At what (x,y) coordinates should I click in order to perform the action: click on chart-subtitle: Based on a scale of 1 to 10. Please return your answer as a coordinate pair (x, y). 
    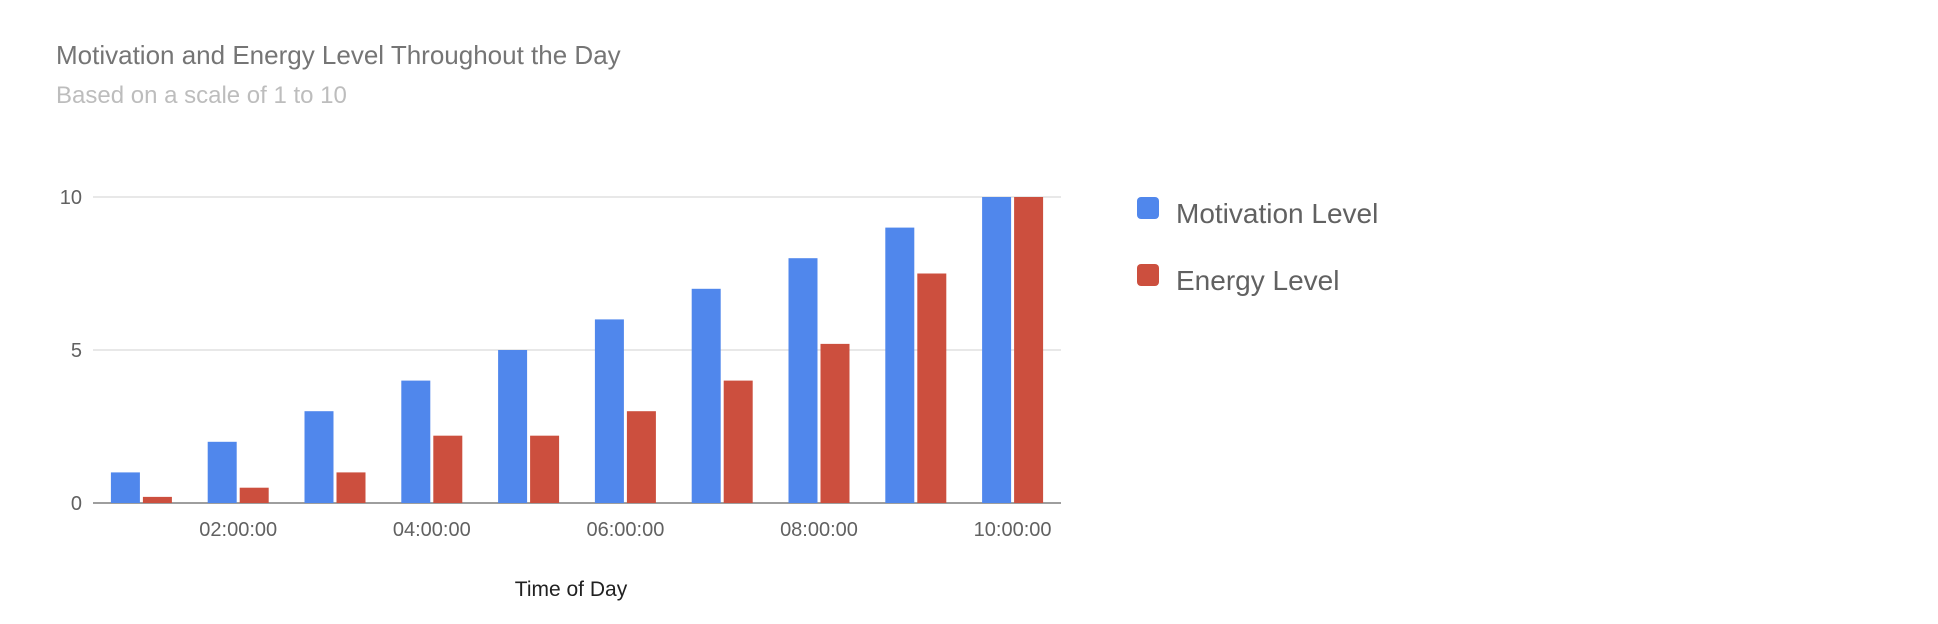
    Looking at the image, I should click on (201, 95).